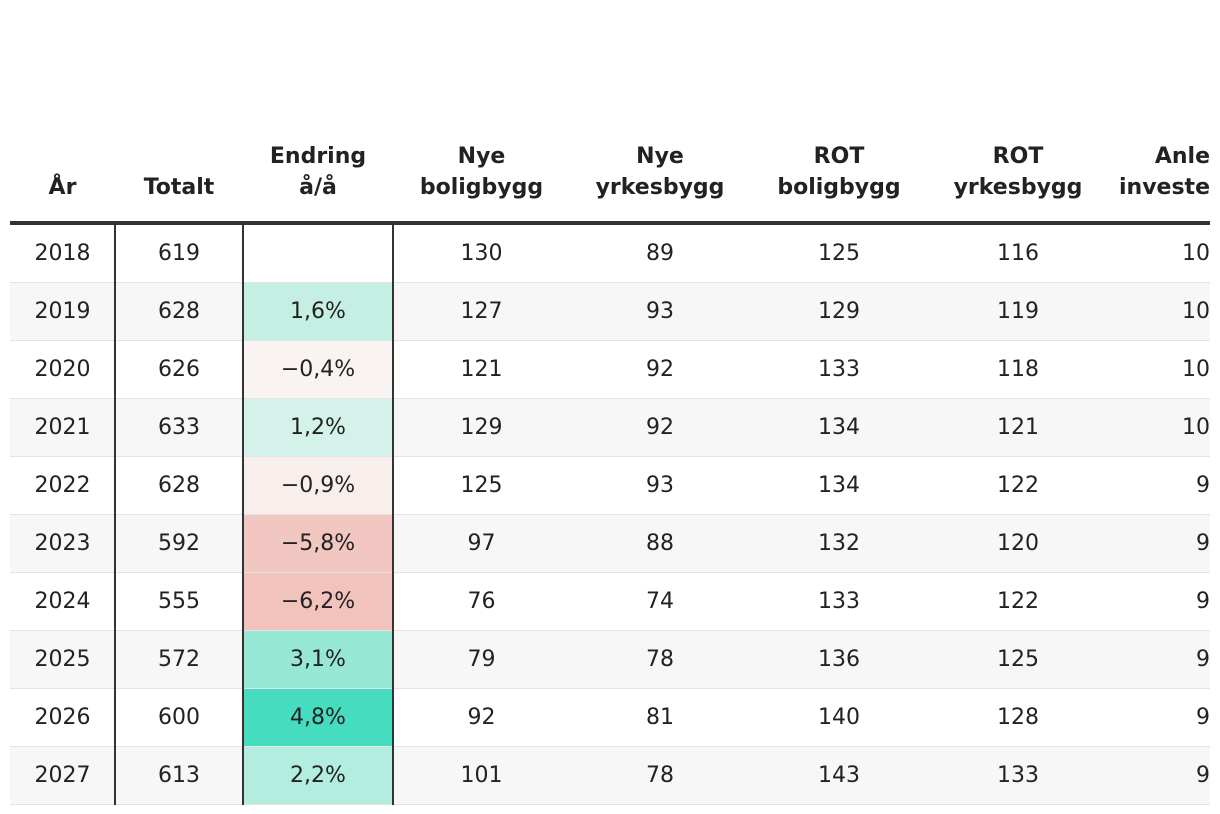 This screenshot has height=814, width=1220. Describe the element at coordinates (179, 369) in the screenshot. I see `table-cell: 626` at that location.